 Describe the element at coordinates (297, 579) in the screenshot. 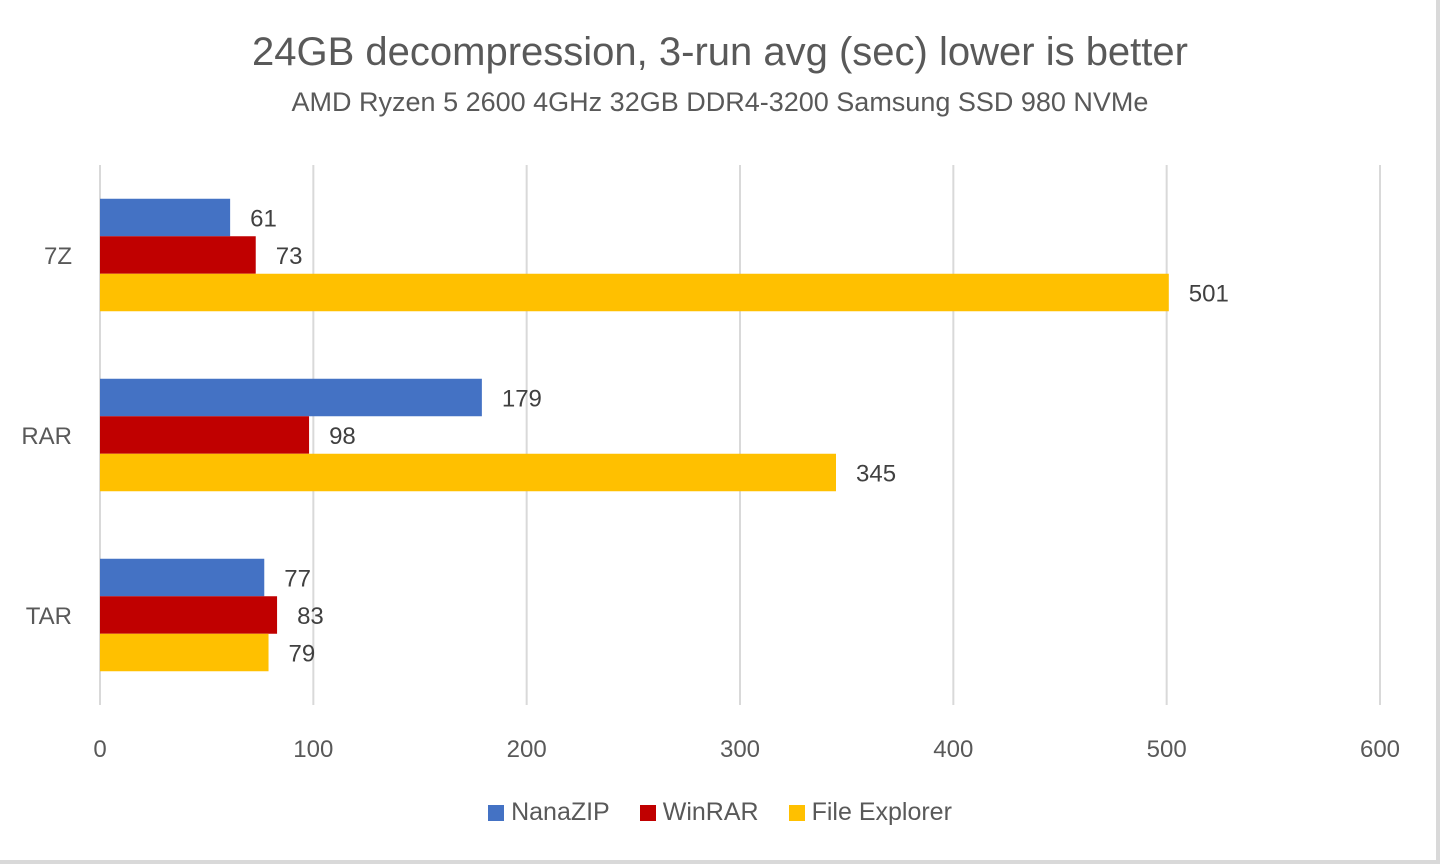

I see `data-label: 77` at that location.